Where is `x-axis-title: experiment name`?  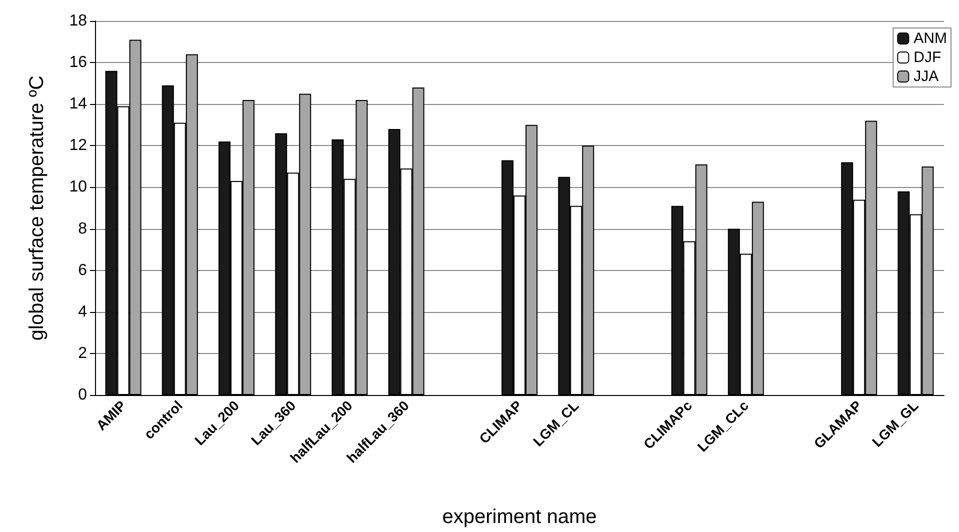
x-axis-title: experiment name is located at coordinates (519, 517).